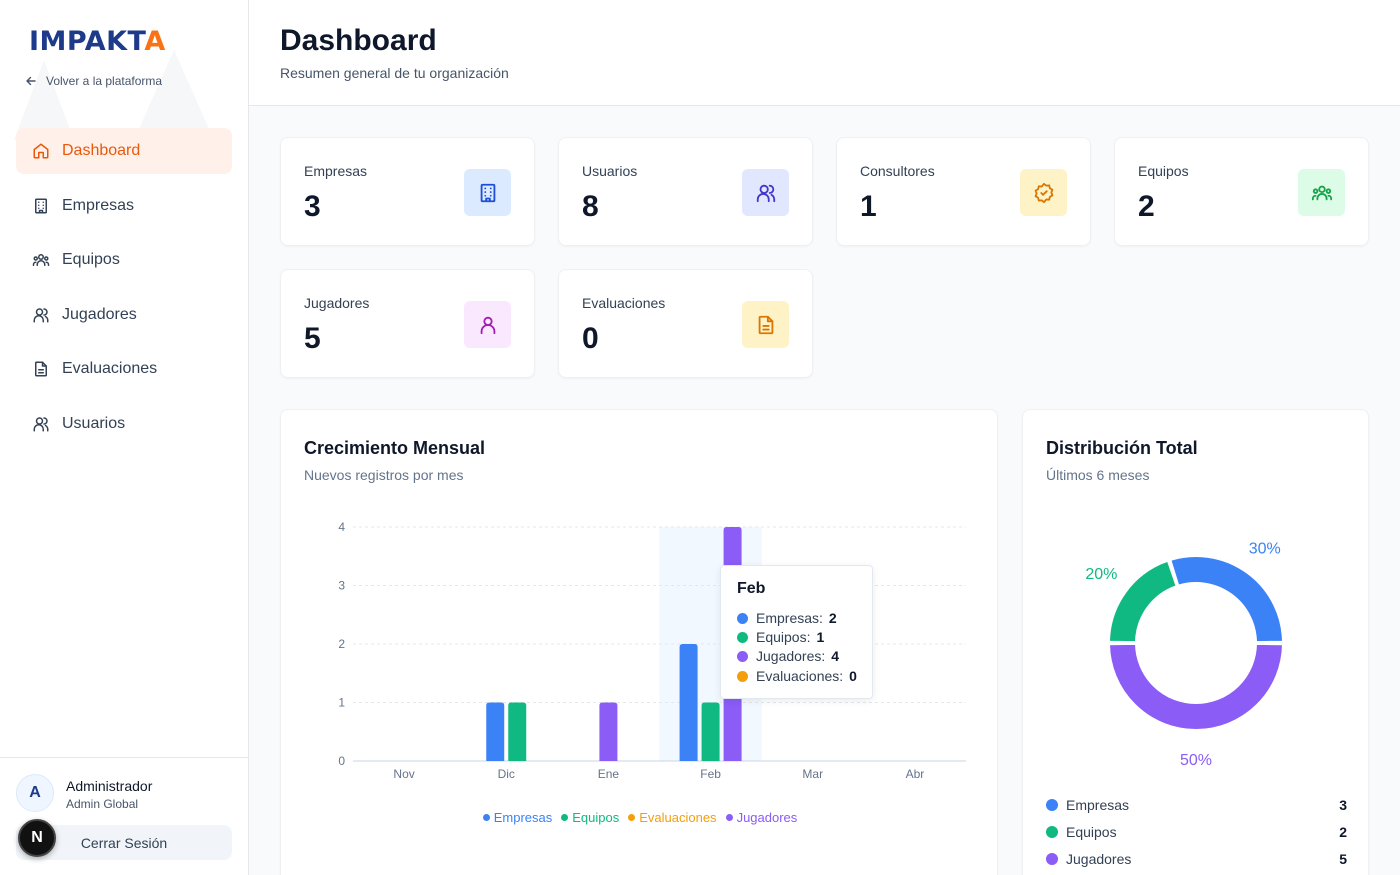  Describe the element at coordinates (337, 303) in the screenshot. I see `stat-label: Jugadores` at that location.